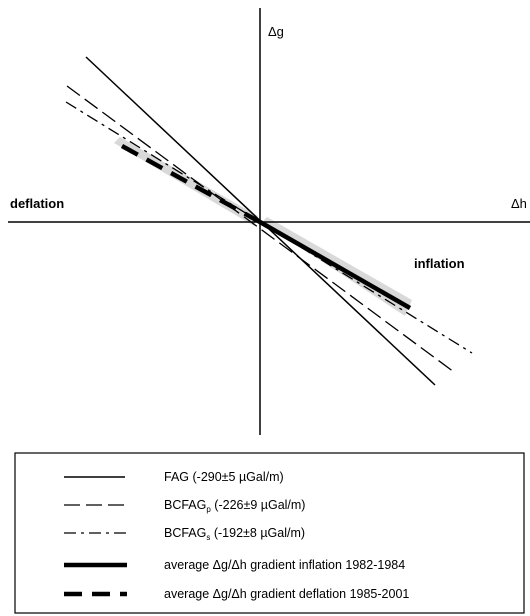 Image resolution: width=530 pixels, height=616 pixels. I want to click on legend-label: FAG, so click(176, 477).